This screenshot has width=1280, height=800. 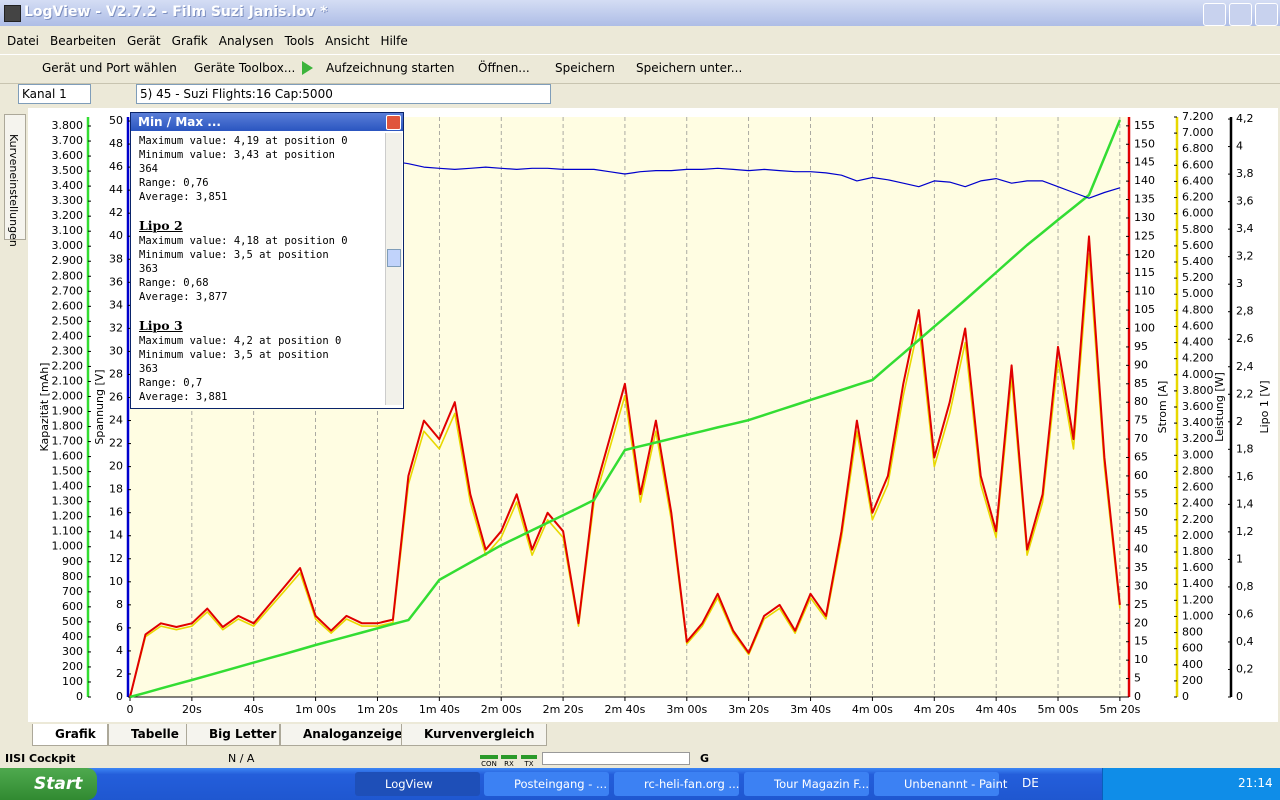 What do you see at coordinates (934, 709) in the screenshot?
I see `x-tick-label: 4m 20s` at bounding box center [934, 709].